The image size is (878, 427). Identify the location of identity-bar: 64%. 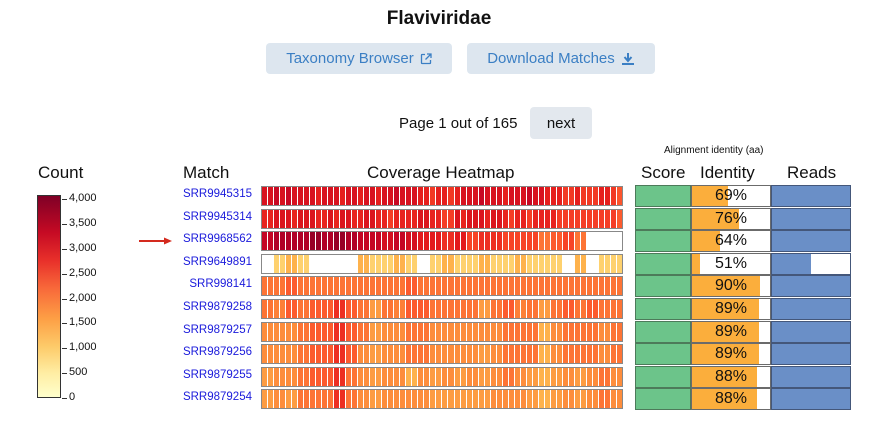
(731, 241).